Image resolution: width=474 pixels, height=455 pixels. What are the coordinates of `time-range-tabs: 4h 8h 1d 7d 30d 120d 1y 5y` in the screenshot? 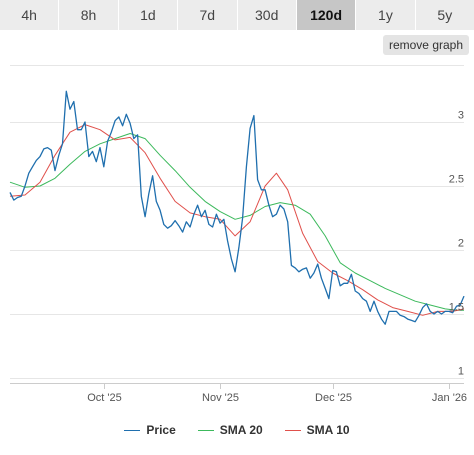 It's located at (237, 15).